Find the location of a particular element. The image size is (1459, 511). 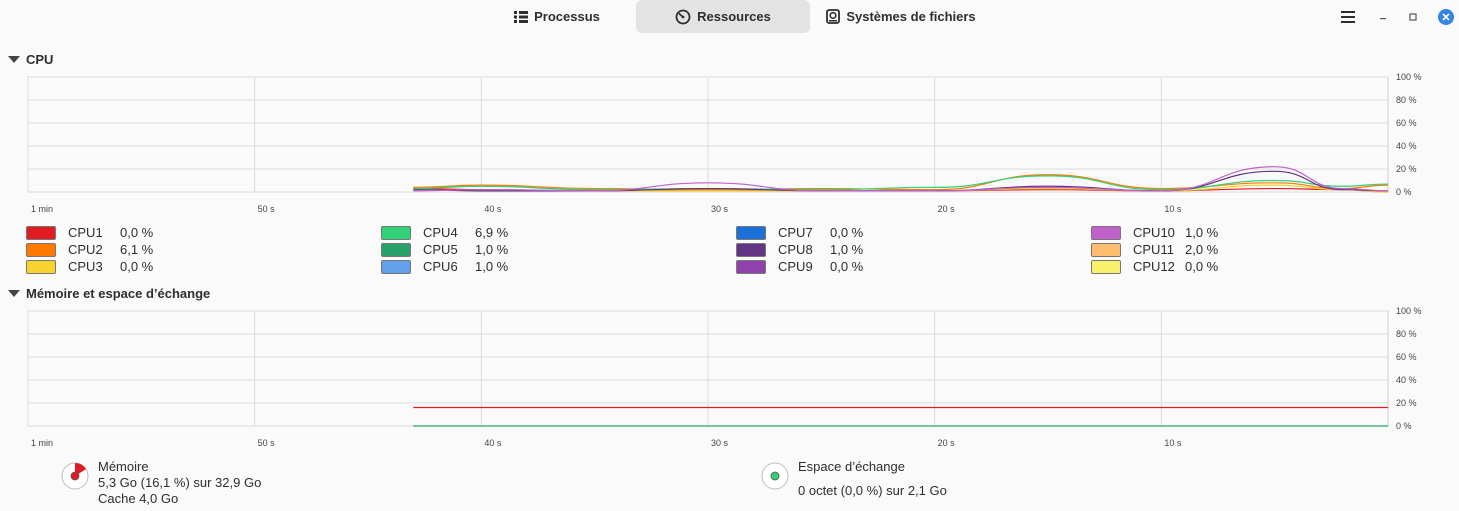

cpu-legend-item-cpu6: CPU6 1,0 % is located at coordinates (458, 266).